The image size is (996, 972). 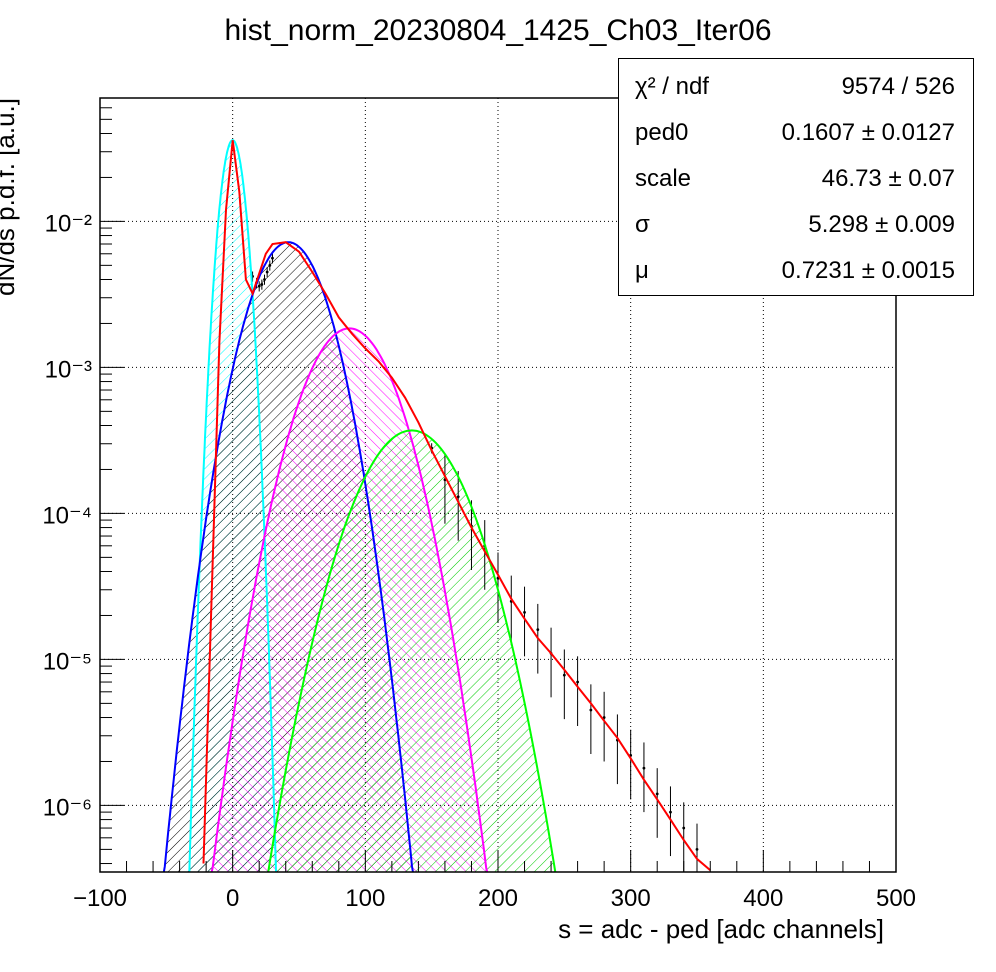 What do you see at coordinates (67, 661) in the screenshot?
I see `y-tick-label: 10⁻⁵` at bounding box center [67, 661].